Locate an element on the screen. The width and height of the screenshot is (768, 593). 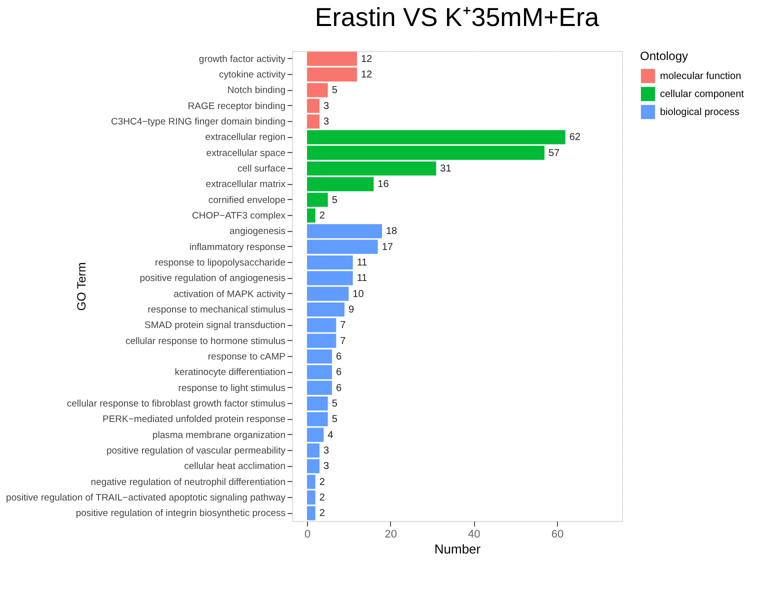
y-tick-label: C3HC4−type RING finger domain binding is located at coordinates (198, 122).